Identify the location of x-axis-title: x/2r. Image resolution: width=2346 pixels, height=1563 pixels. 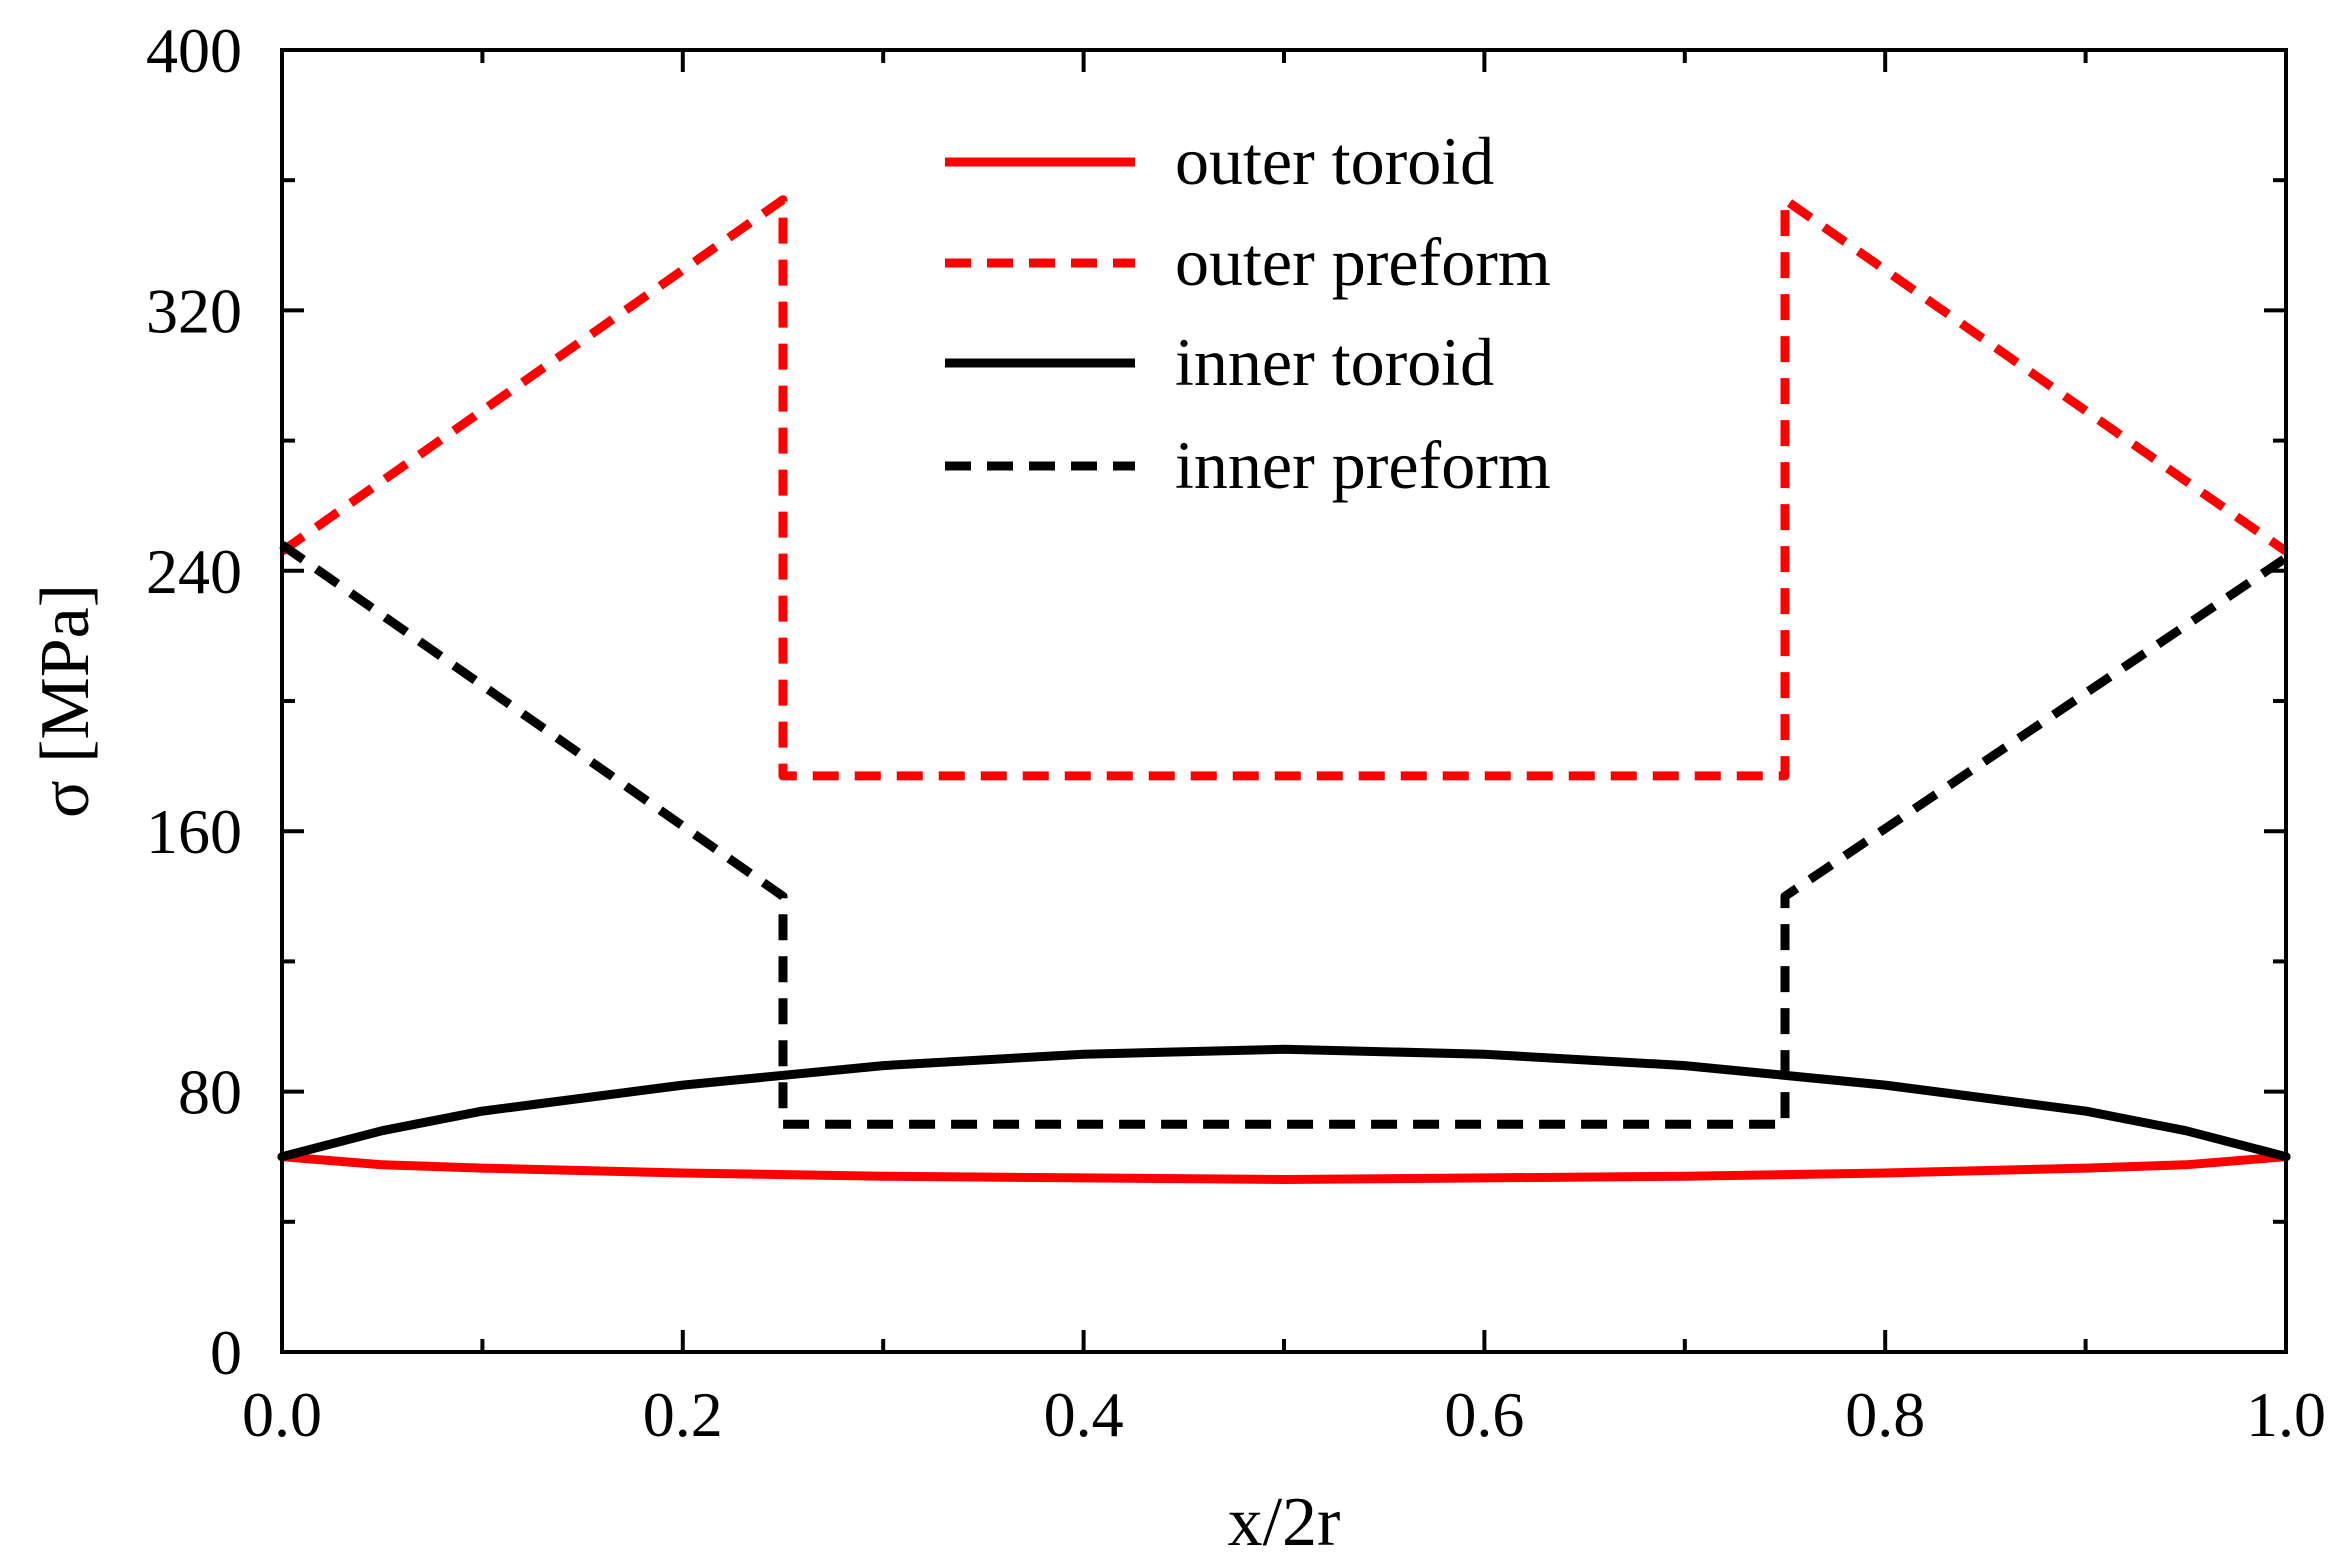
(1284, 1522).